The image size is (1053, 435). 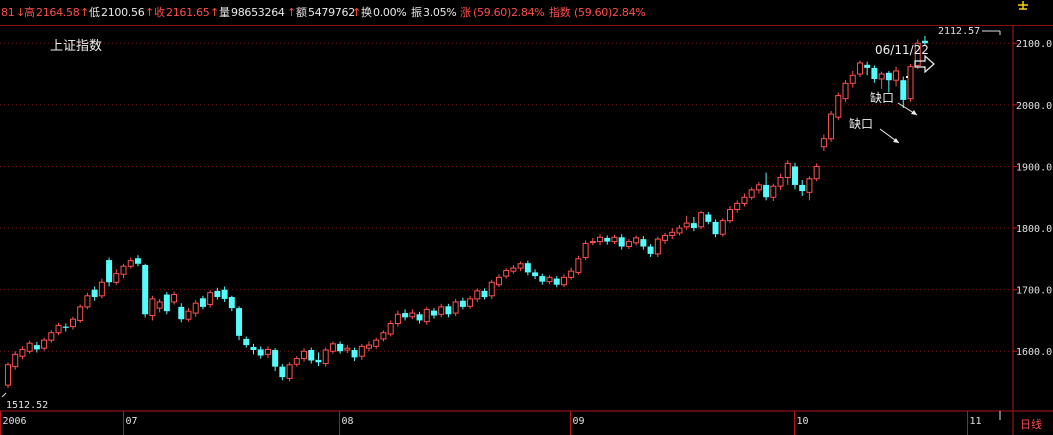 I want to click on up-arrow-icon: ↑, so click(x=291, y=12).